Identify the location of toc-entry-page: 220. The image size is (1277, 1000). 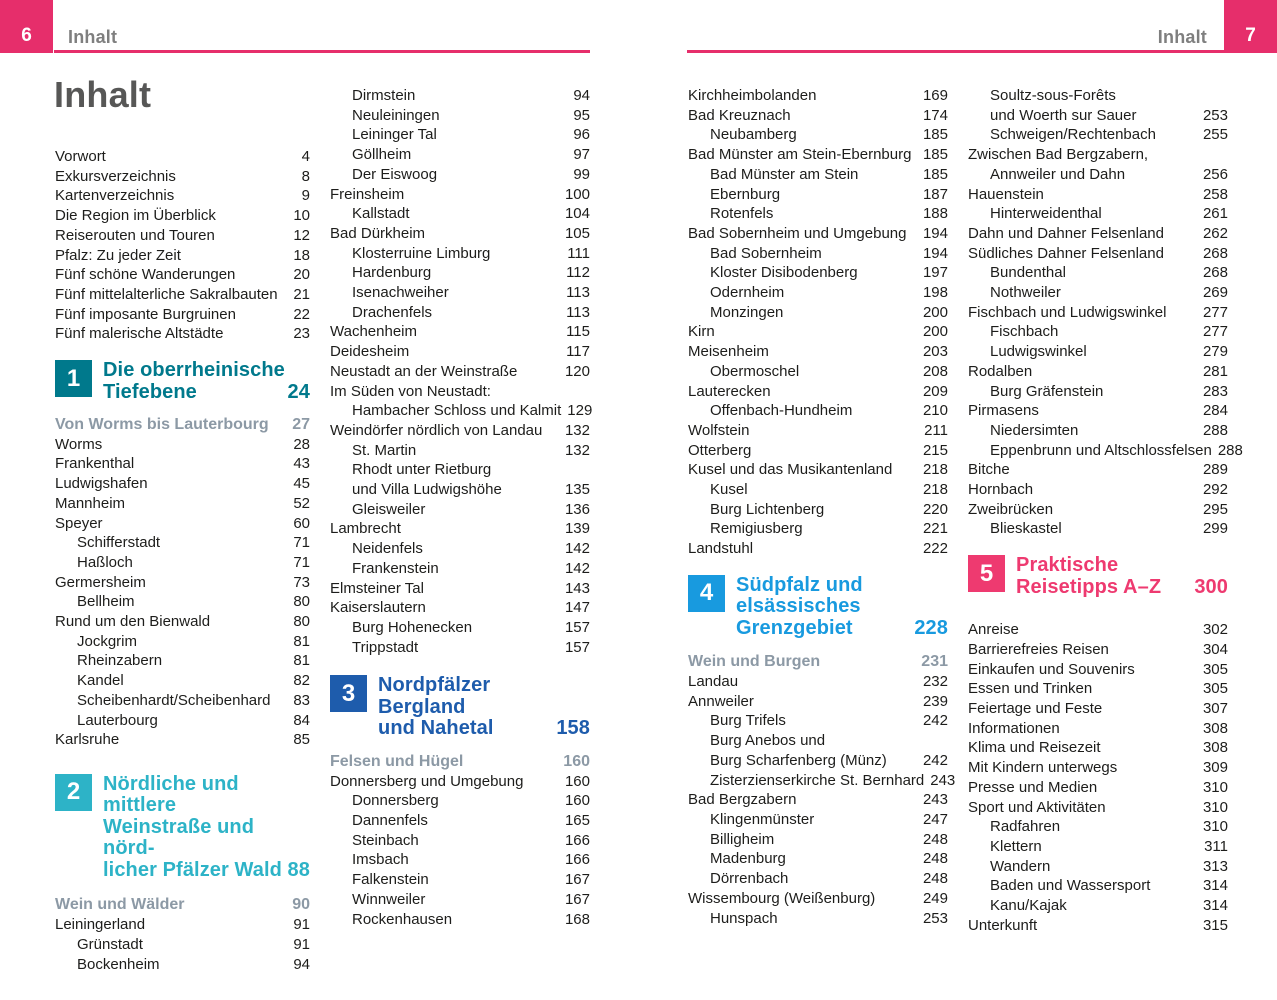
(935, 509).